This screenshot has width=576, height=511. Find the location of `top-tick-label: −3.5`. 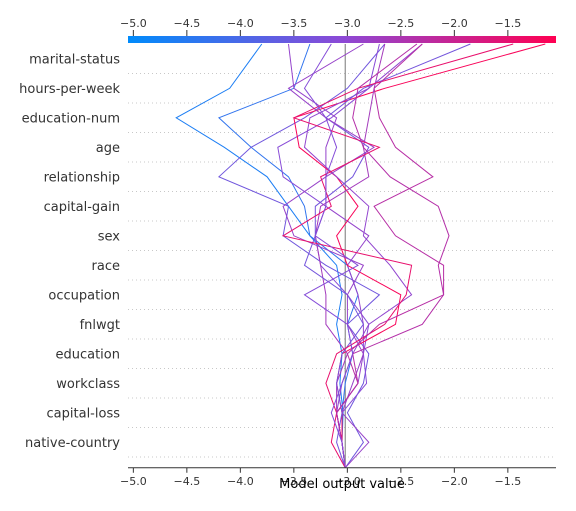

top-tick-label: −3.5 is located at coordinates (293, 23).